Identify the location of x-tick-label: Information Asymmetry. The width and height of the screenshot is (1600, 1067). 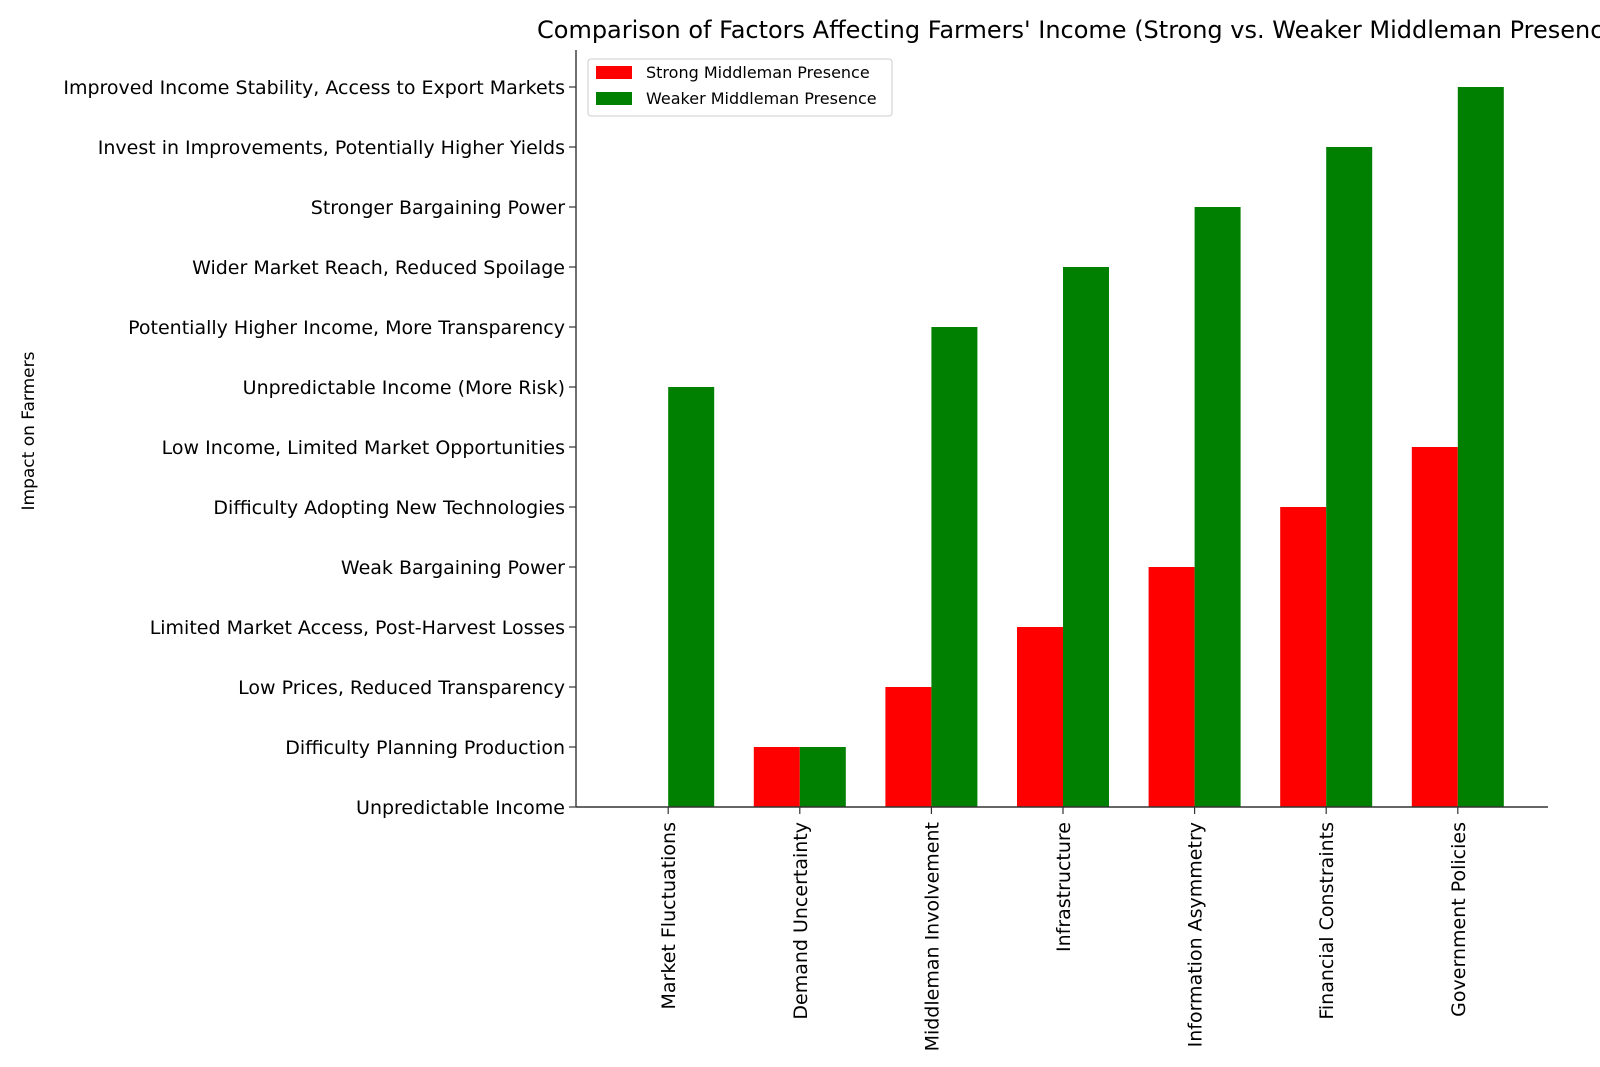
(1196, 934).